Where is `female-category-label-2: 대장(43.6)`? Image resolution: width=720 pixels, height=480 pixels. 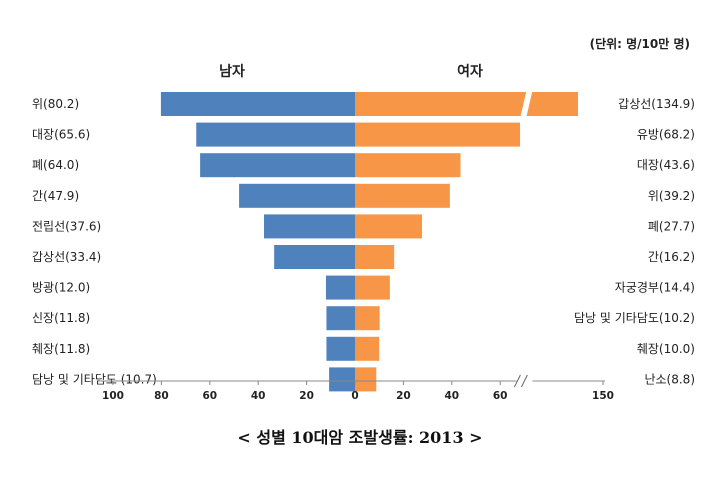
female-category-label-2: 대장(43.6) is located at coordinates (666, 165).